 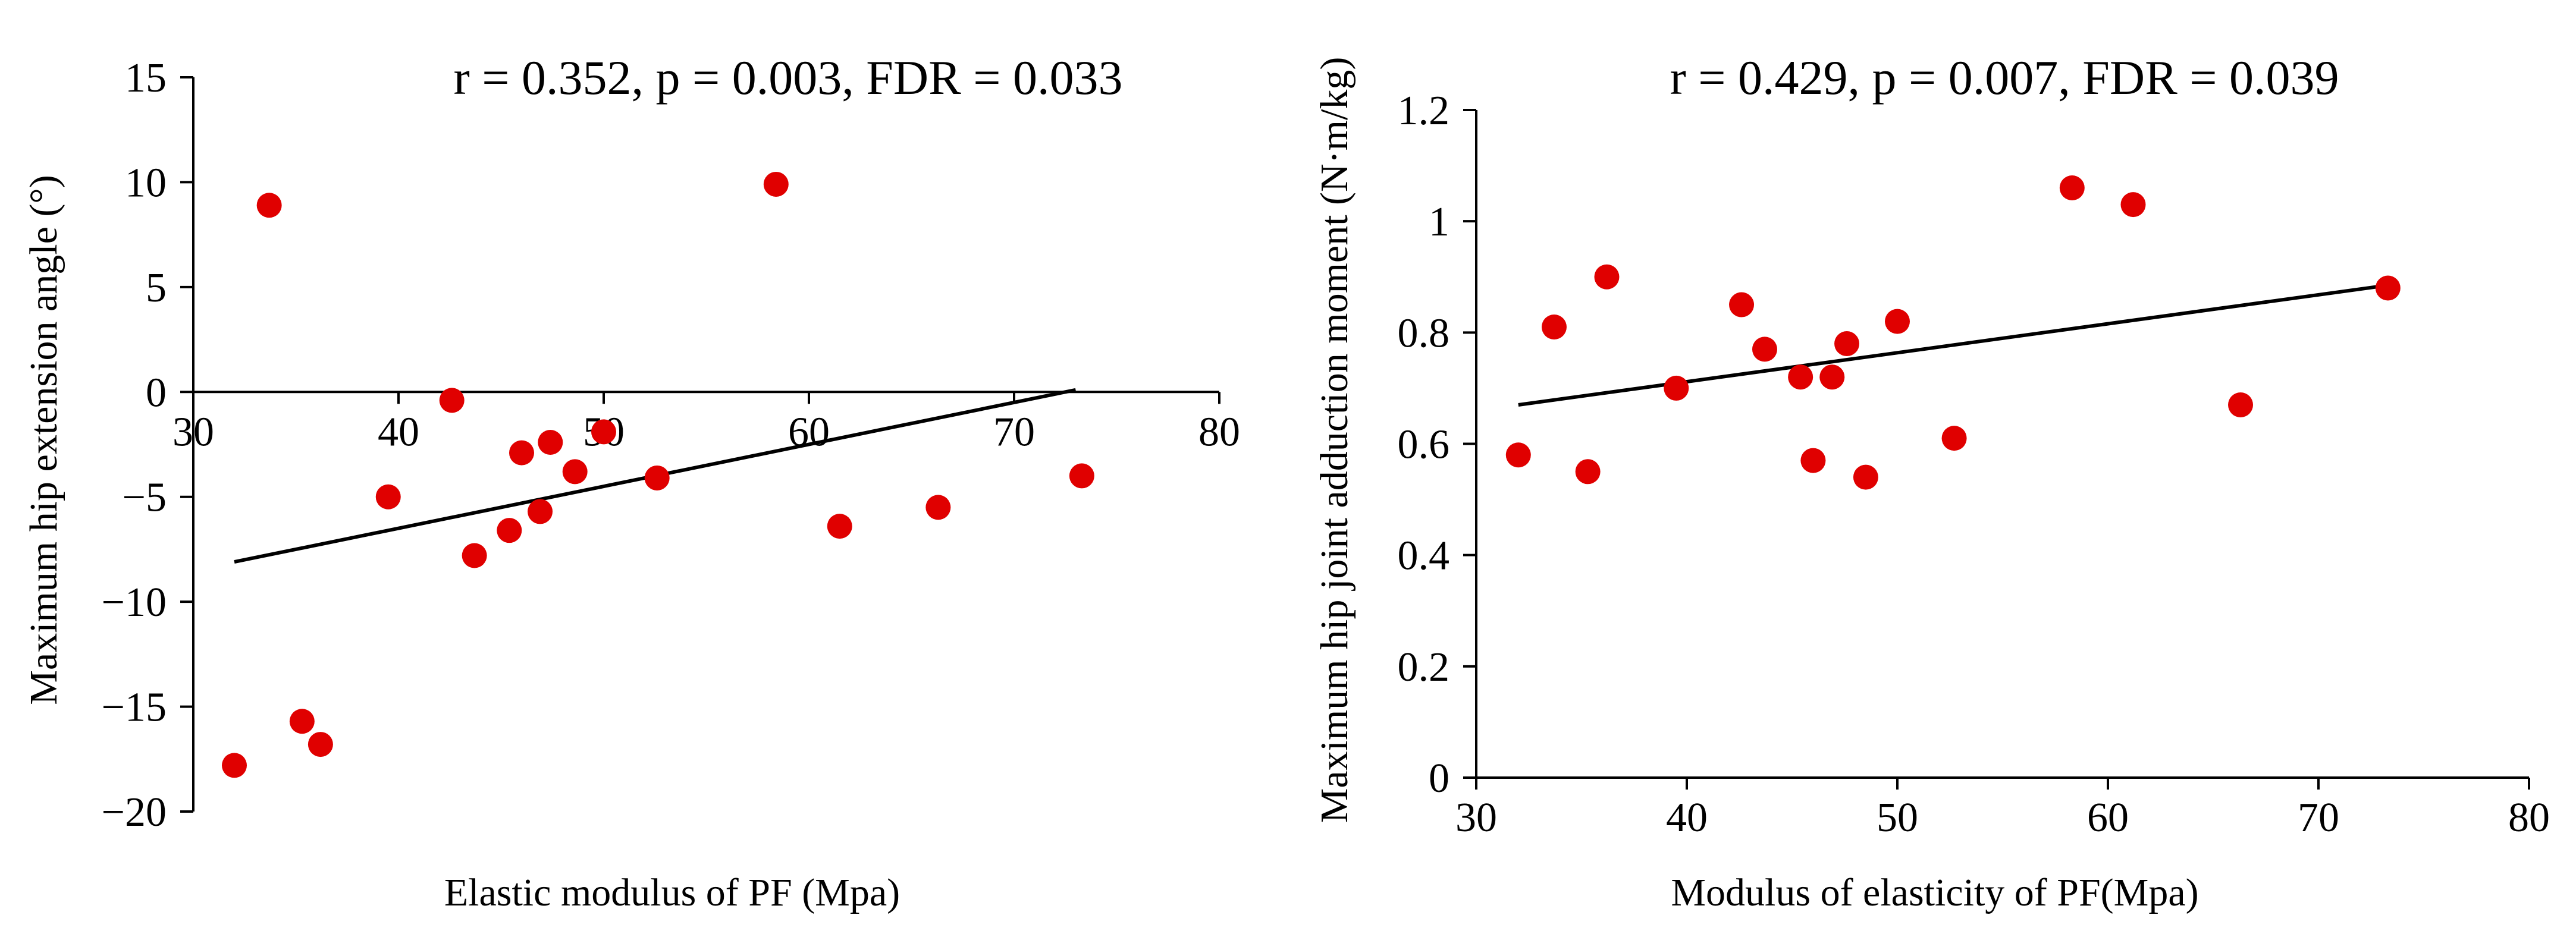 I want to click on chart-left-y-tick-label: −20, so click(x=134, y=812).